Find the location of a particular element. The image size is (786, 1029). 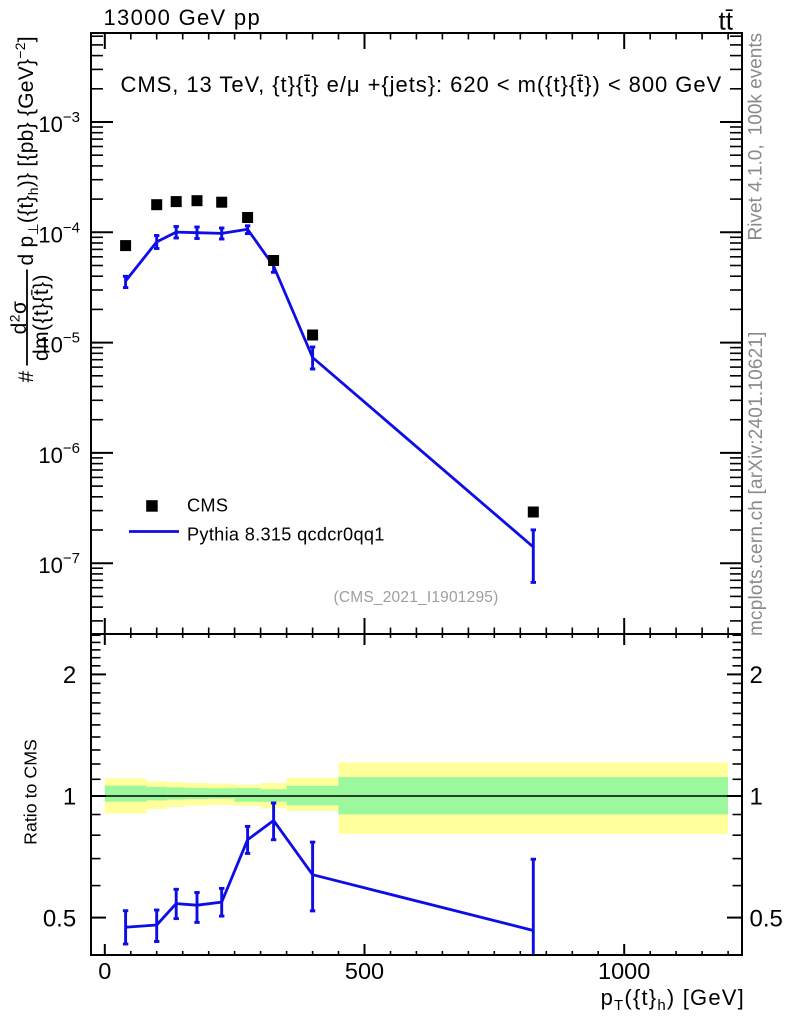

svg-text: tt̄ is located at coordinates (726, 21).